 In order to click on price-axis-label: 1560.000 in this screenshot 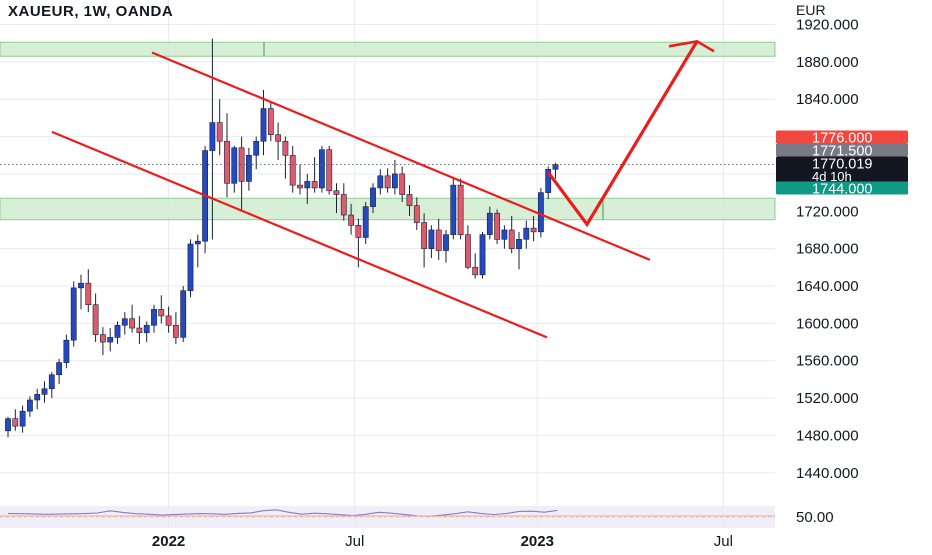, I will do `click(827, 361)`.